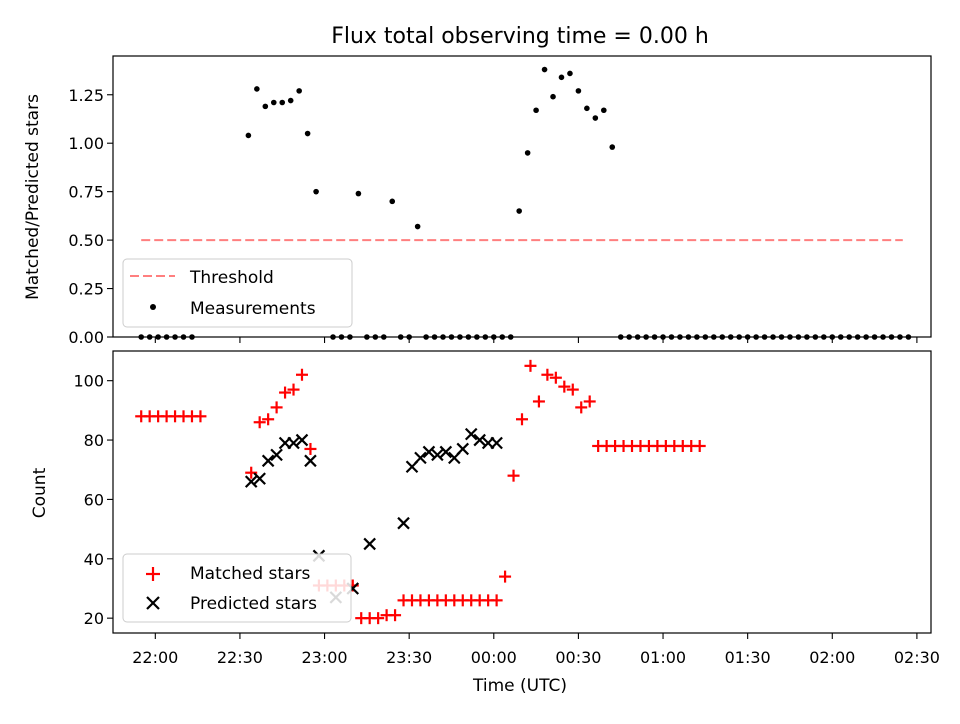 This screenshot has width=960, height=724. I want to click on top-legend-box, so click(237, 293).